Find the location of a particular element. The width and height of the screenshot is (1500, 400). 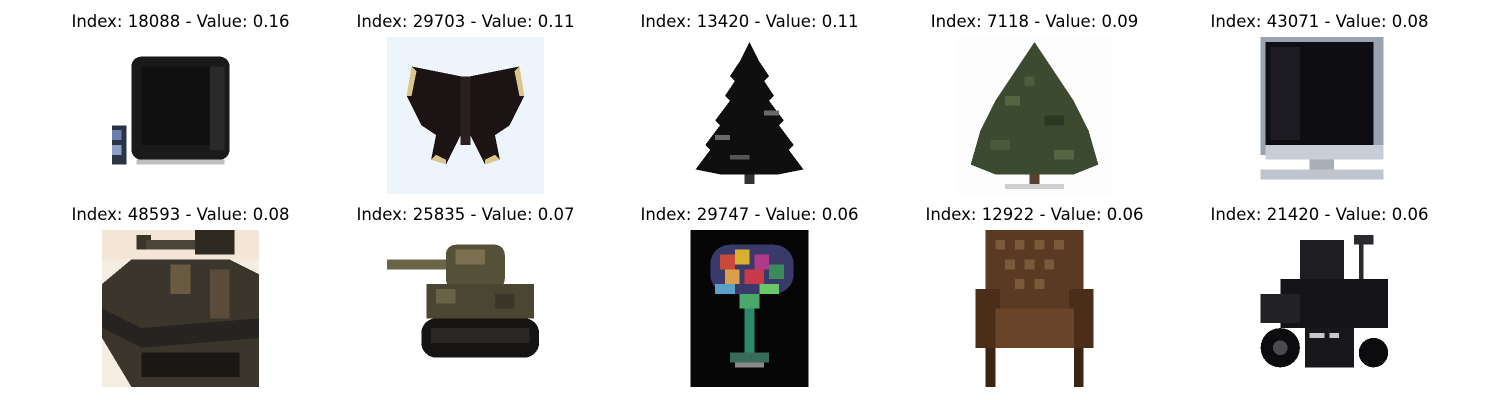

tank-closeup-image is located at coordinates (180, 308).